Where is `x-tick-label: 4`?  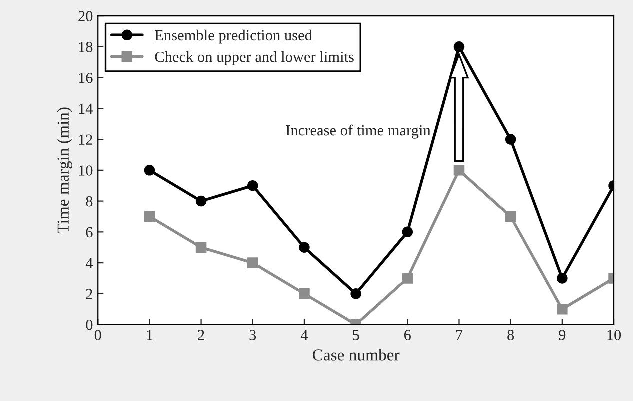
x-tick-label: 4 is located at coordinates (304, 335).